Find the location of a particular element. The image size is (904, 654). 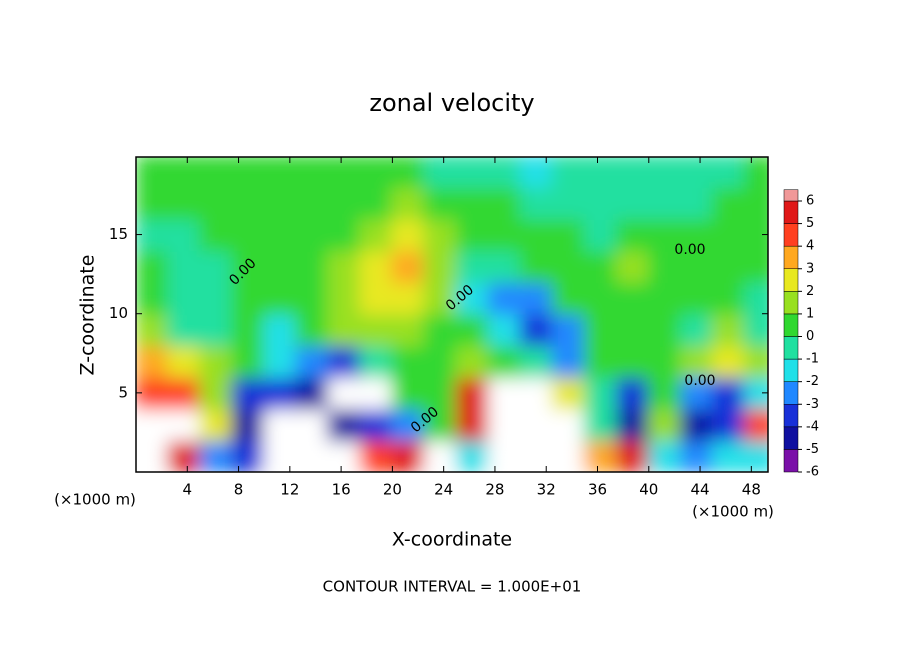

colorbar-label: -2 is located at coordinates (812, 381).